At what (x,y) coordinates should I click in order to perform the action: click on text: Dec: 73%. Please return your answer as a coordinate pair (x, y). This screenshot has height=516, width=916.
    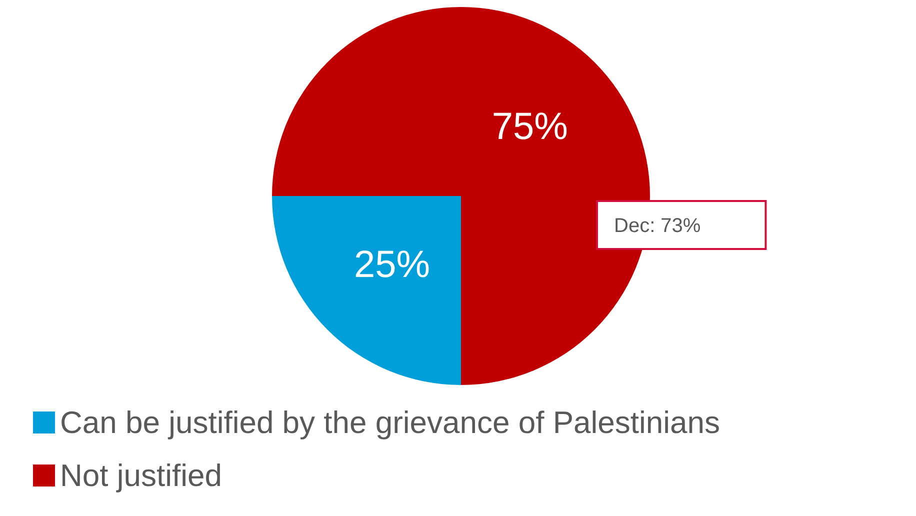
    Looking at the image, I should click on (657, 226).